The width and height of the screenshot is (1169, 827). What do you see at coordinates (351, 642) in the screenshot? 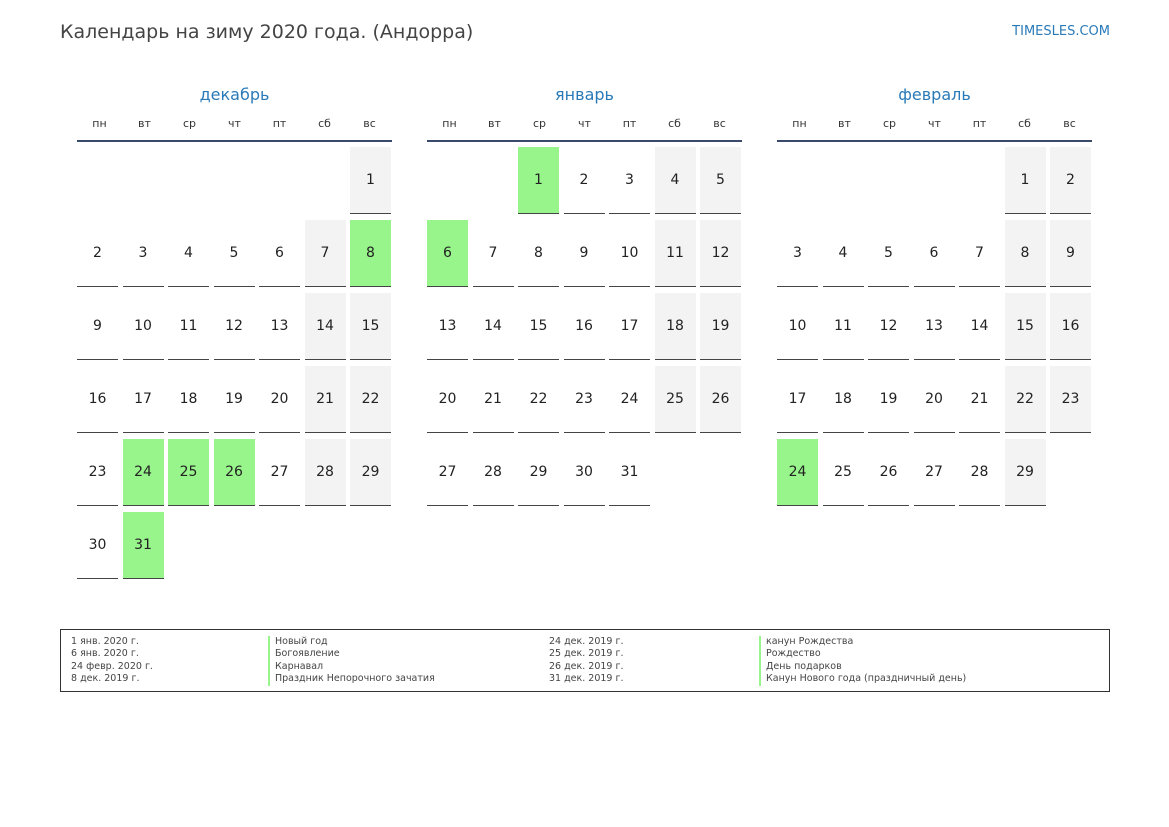
I see `legend-holiday-name: Новый год` at bounding box center [351, 642].